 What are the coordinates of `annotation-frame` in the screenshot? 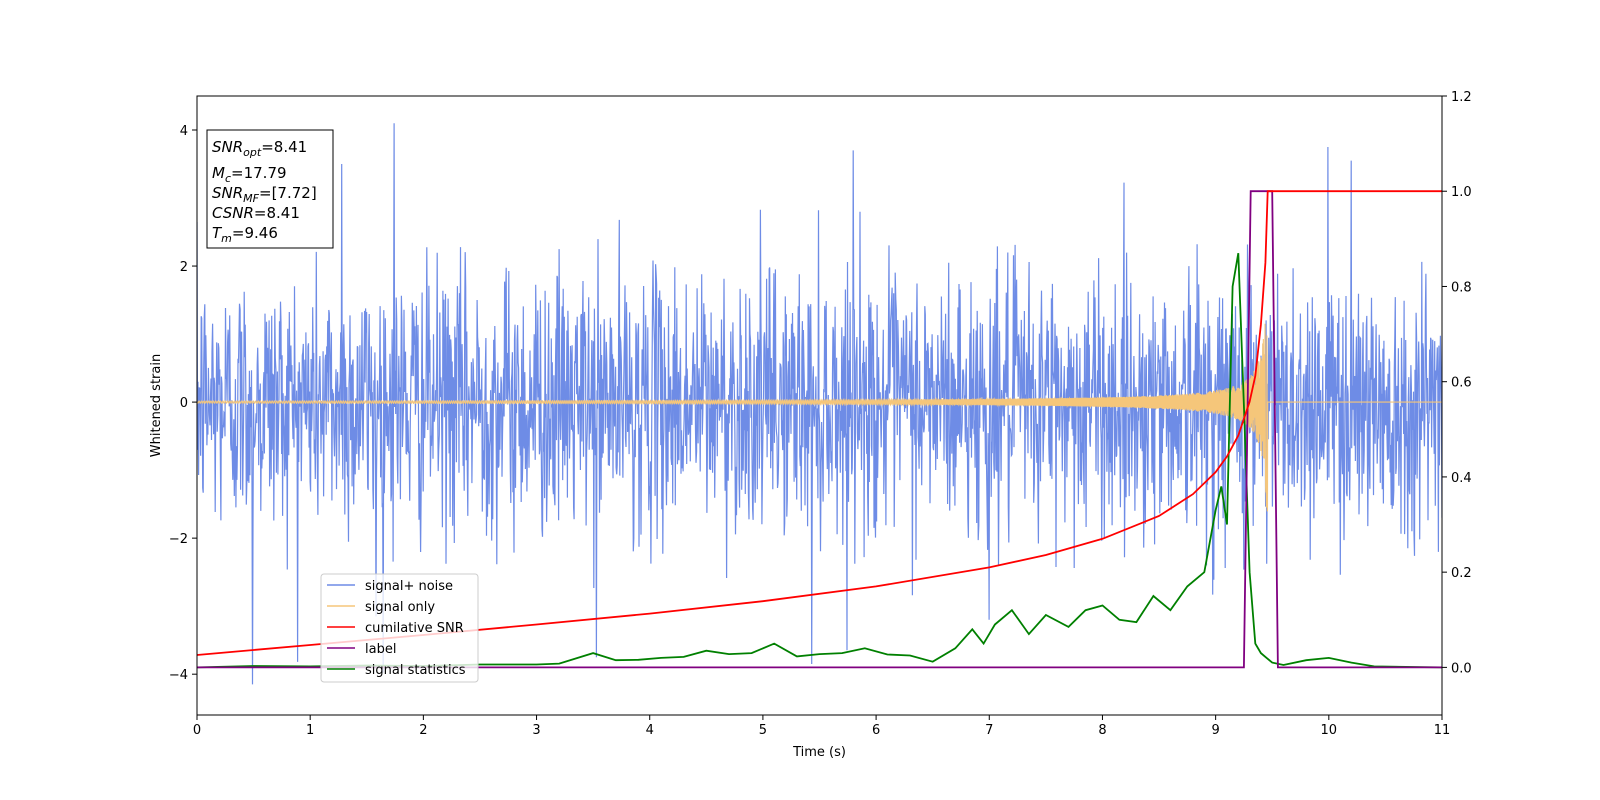 It's located at (270, 189).